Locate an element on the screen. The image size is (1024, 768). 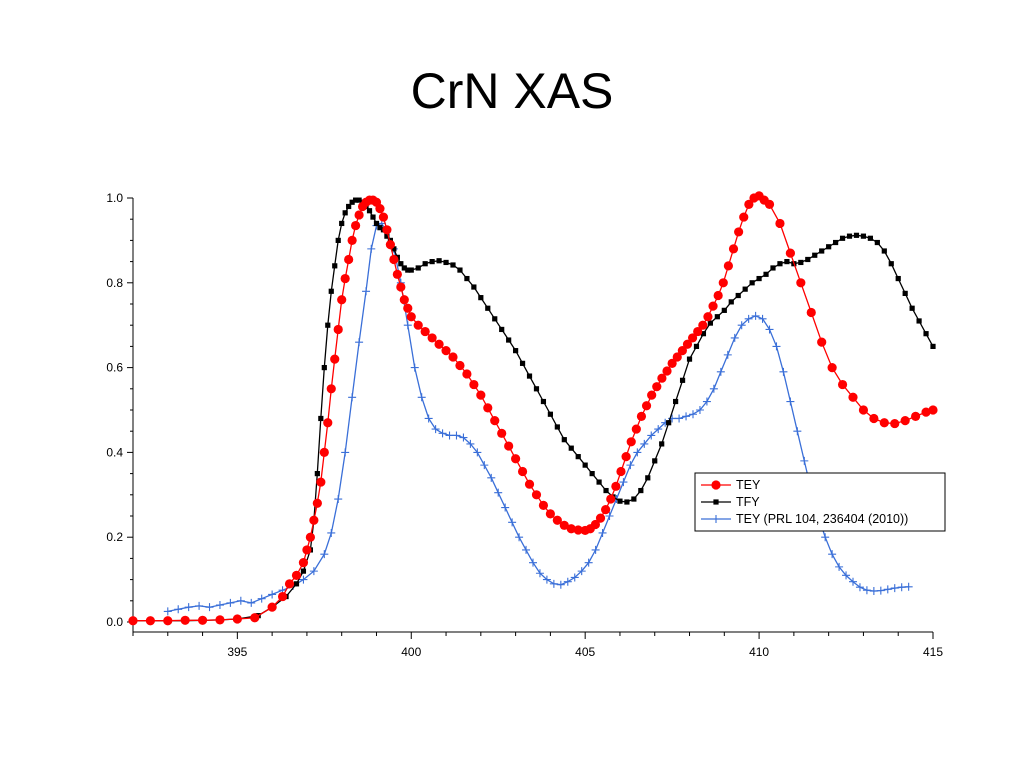
legend-label: TEY is located at coordinates (748, 485).